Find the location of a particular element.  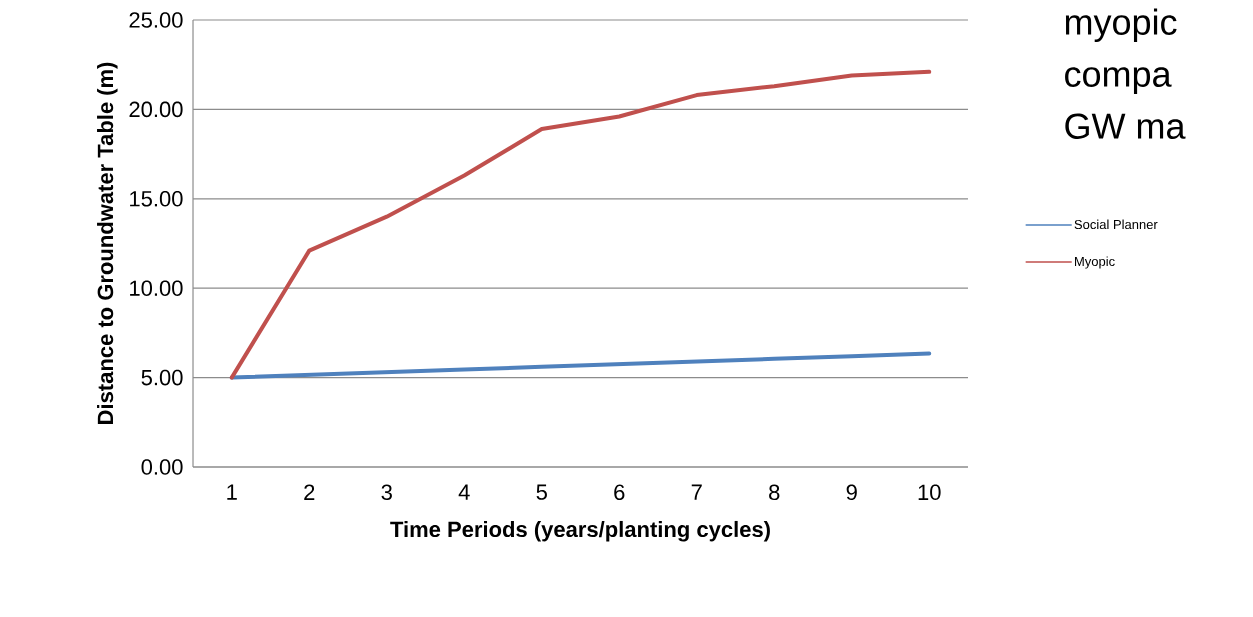

x-tick-label: 7 is located at coordinates (696, 492).